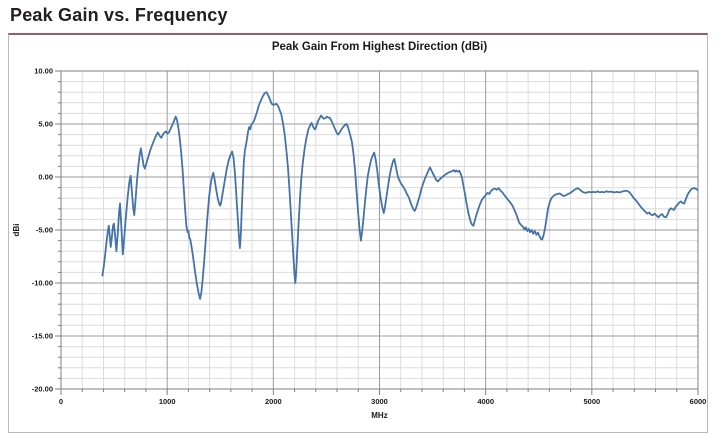 The width and height of the screenshot is (718, 437). What do you see at coordinates (43, 71) in the screenshot?
I see `y-tick-label: 10.00` at bounding box center [43, 71].